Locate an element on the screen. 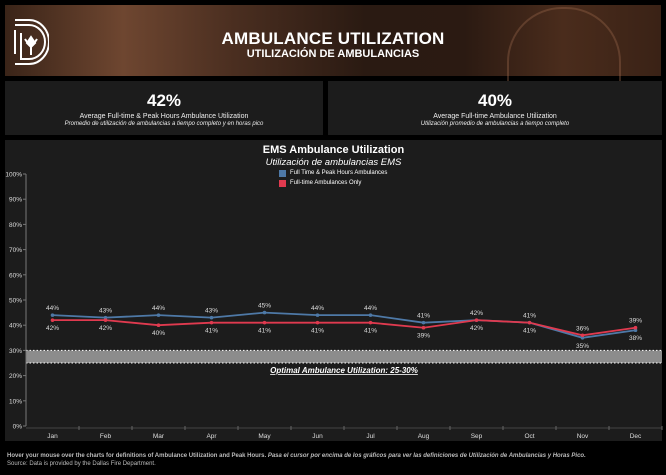 This screenshot has height=475, width=666. y-tick-label: 40% is located at coordinates (15, 326).